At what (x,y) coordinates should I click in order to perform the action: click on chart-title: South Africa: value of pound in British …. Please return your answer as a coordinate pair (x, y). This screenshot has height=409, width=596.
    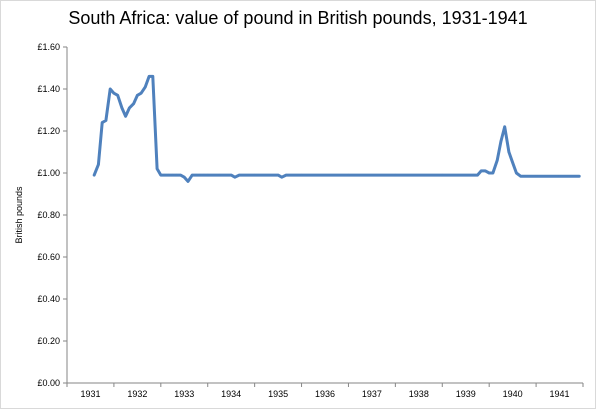
    Looking at the image, I should click on (298, 18).